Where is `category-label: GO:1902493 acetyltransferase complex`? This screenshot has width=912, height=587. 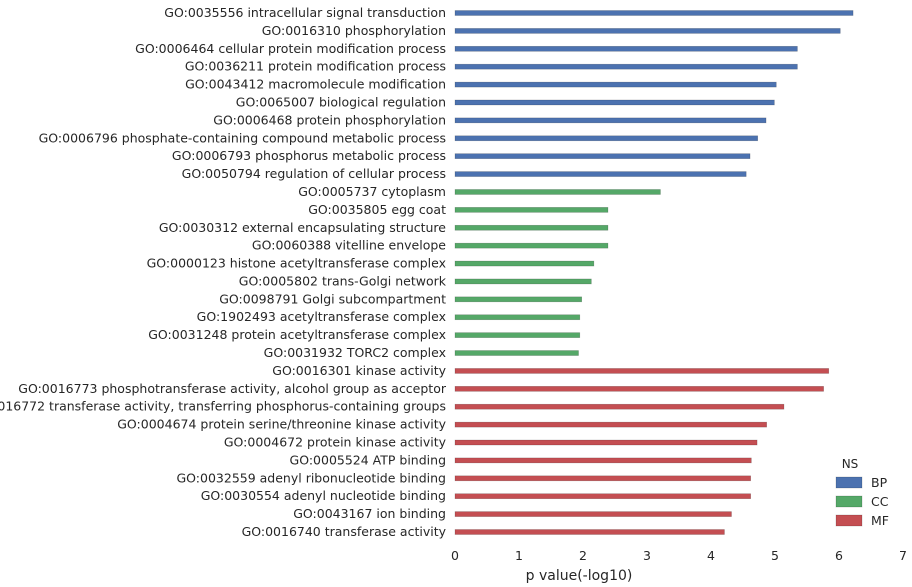
category-label: GO:1902493 acetyltransferase complex is located at coordinates (321, 316).